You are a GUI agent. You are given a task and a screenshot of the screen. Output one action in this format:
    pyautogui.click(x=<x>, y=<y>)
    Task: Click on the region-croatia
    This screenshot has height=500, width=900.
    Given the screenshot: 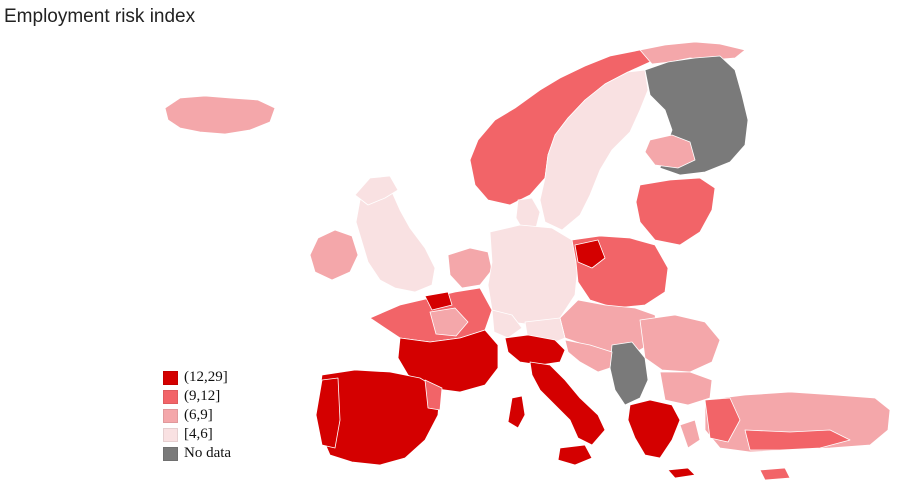 What is the action you would take?
    pyautogui.click(x=588, y=356)
    